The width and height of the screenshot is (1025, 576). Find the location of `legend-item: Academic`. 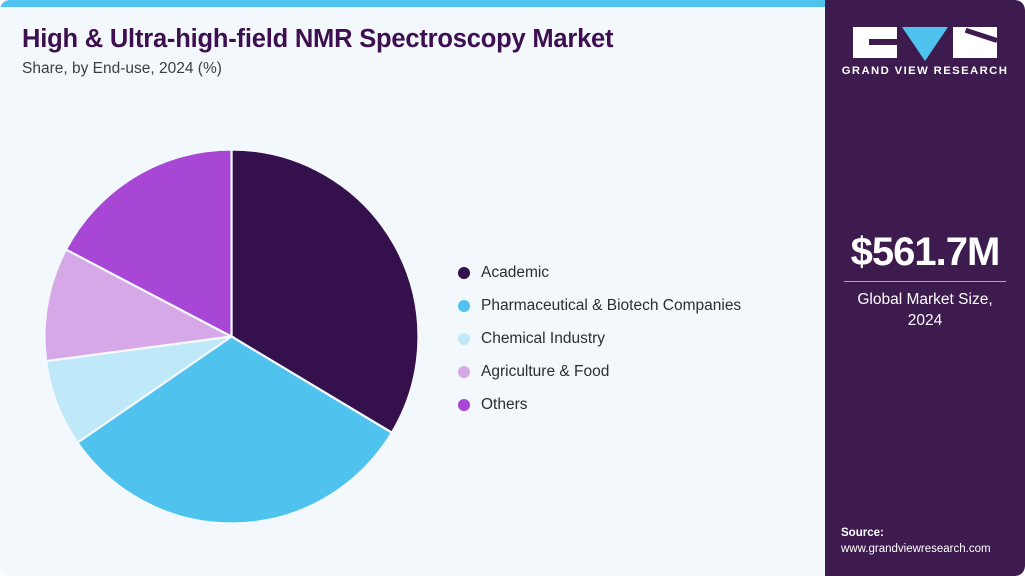

legend-item: Academic is located at coordinates (599, 272).